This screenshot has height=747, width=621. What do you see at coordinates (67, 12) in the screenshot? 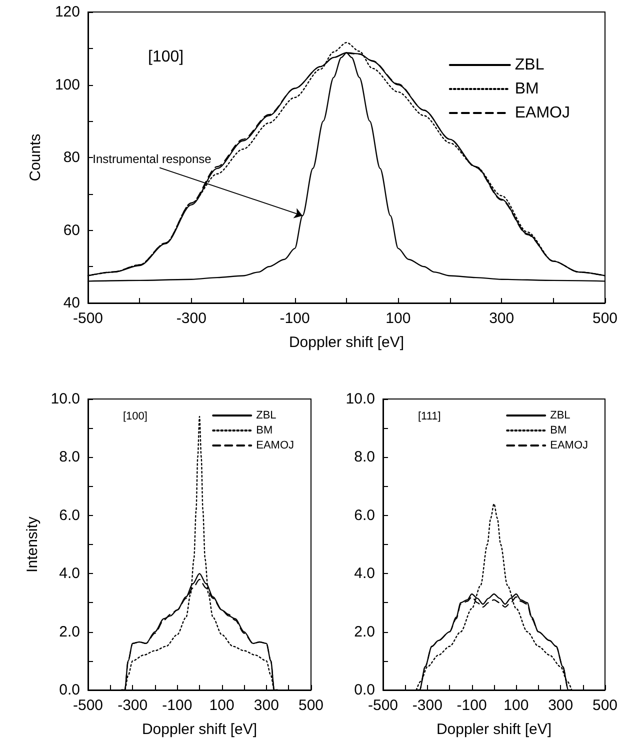
I see `y-tick-label: 120` at bounding box center [67, 12].